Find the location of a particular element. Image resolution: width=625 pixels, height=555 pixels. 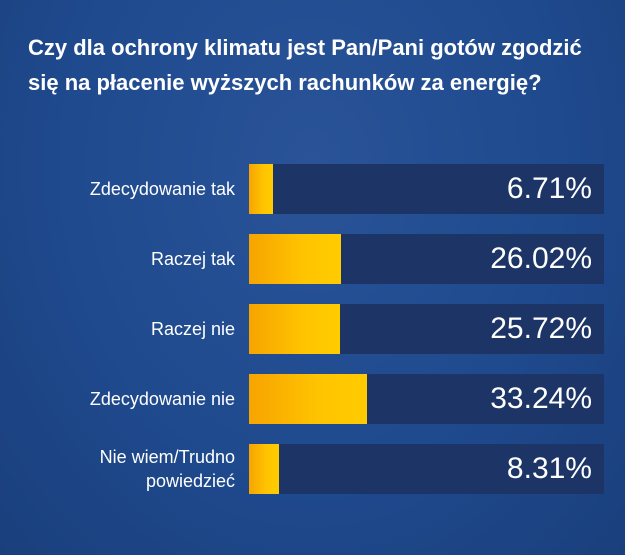

bar-track: 6.71% is located at coordinates (426, 189).